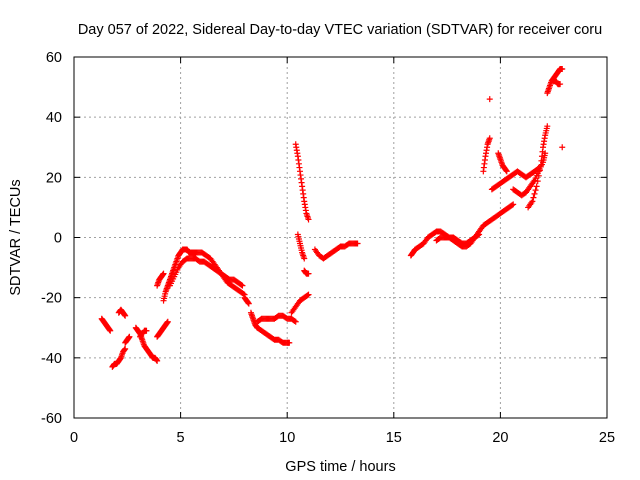 This screenshot has width=640, height=480. Describe the element at coordinates (54, 58) in the screenshot. I see `y-tick-label: 60` at that location.